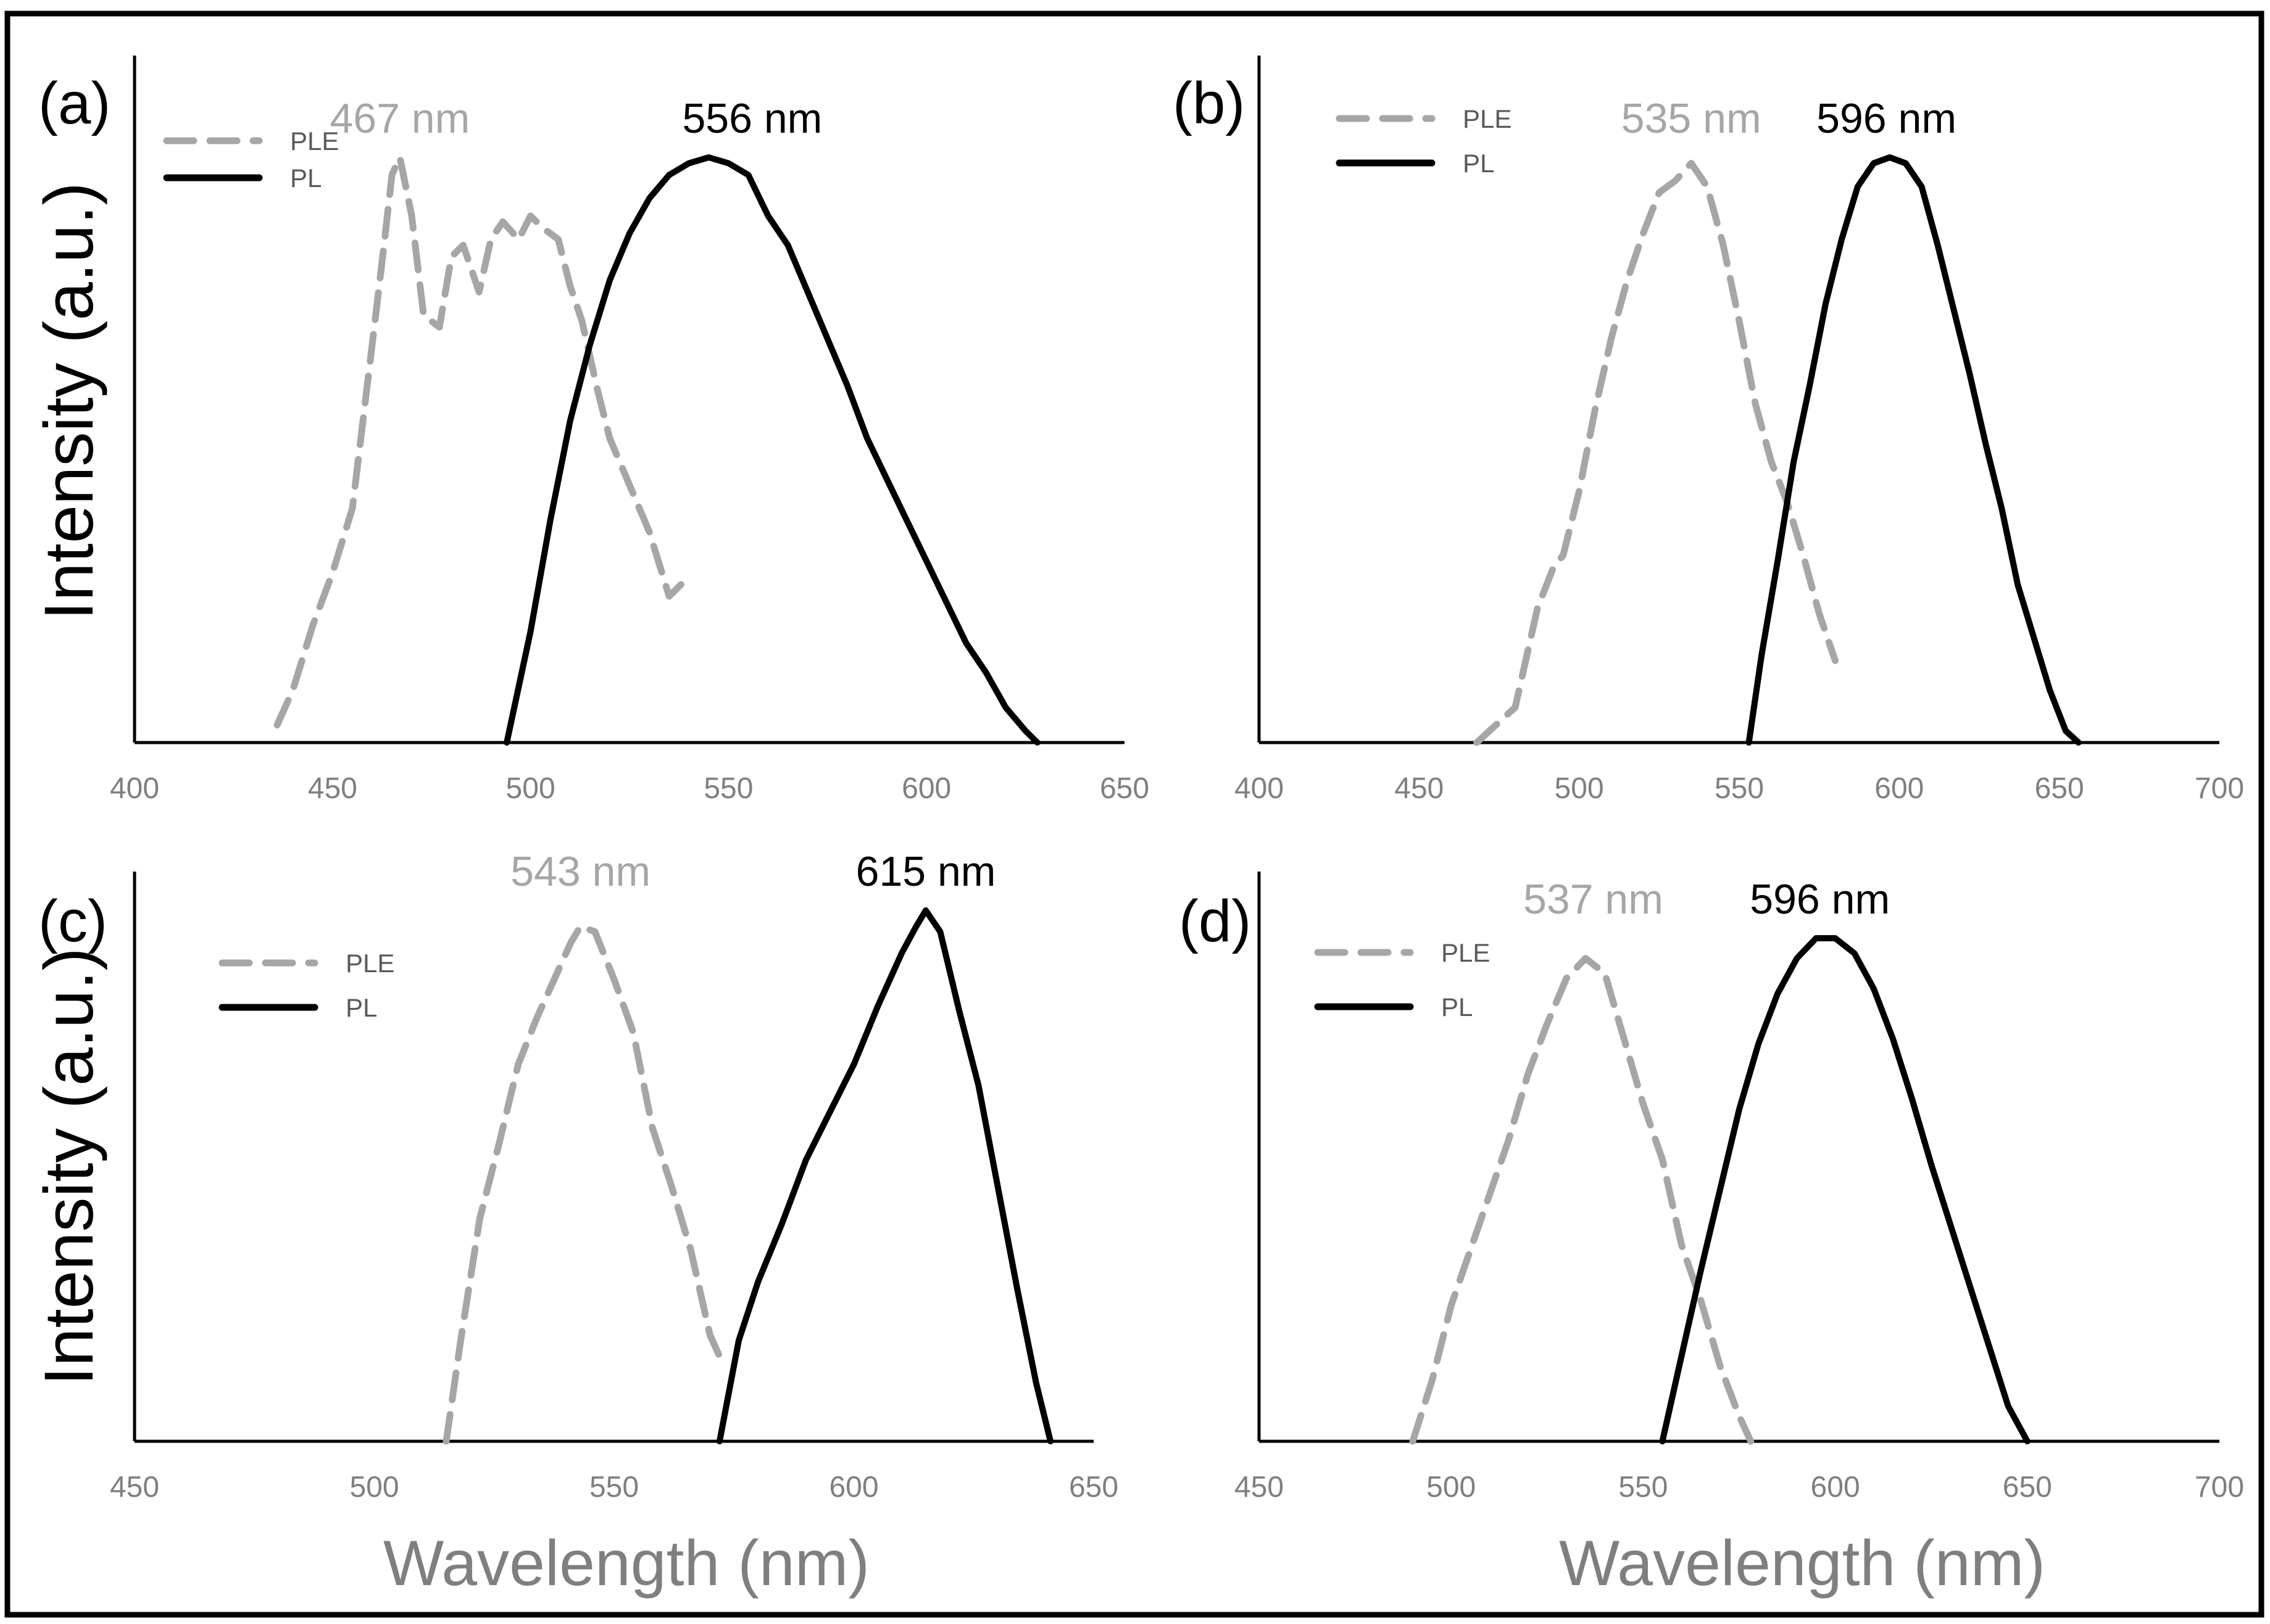 The width and height of the screenshot is (2270, 1624). What do you see at coordinates (1215, 921) in the screenshot?
I see `panel-label: (d)` at bounding box center [1215, 921].